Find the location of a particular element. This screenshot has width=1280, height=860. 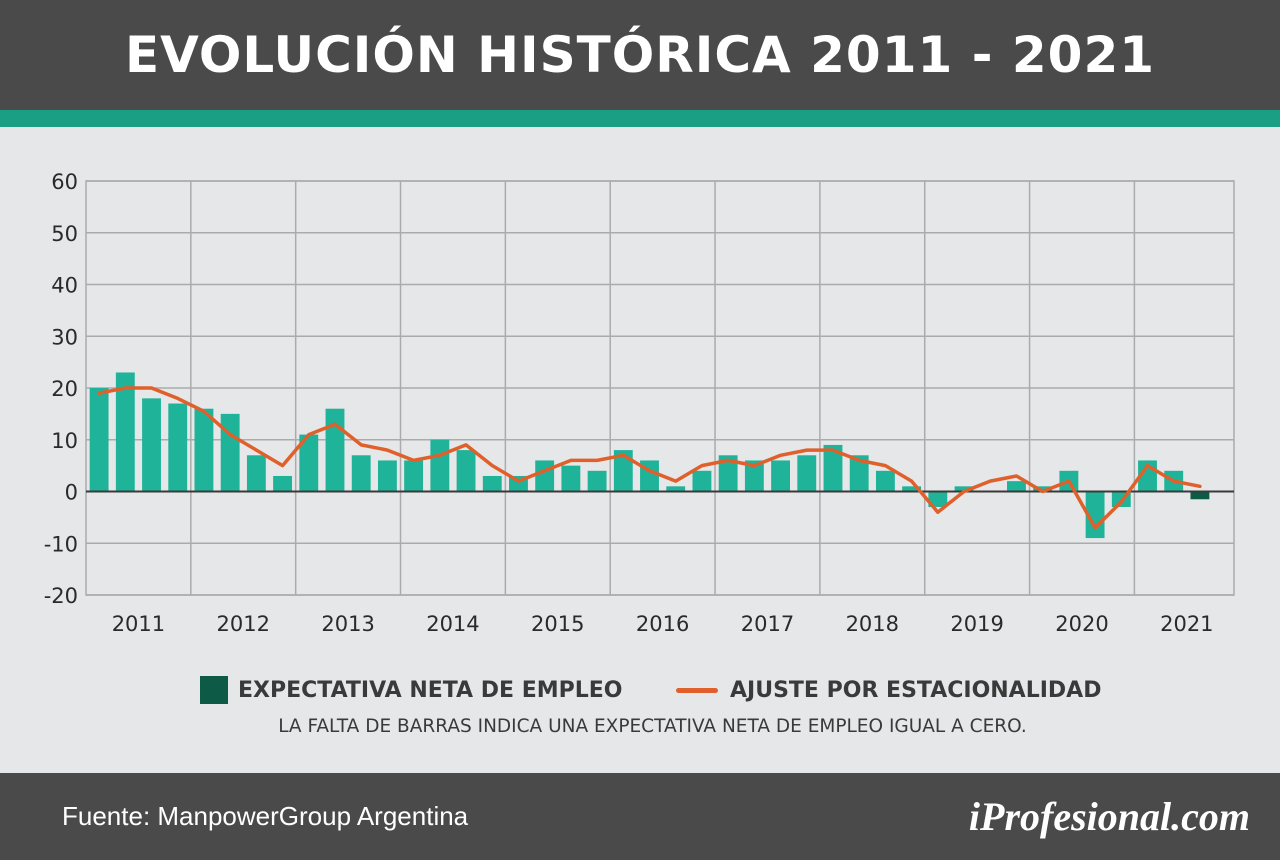

x-tick-label-2016: 2016 is located at coordinates (662, 624).